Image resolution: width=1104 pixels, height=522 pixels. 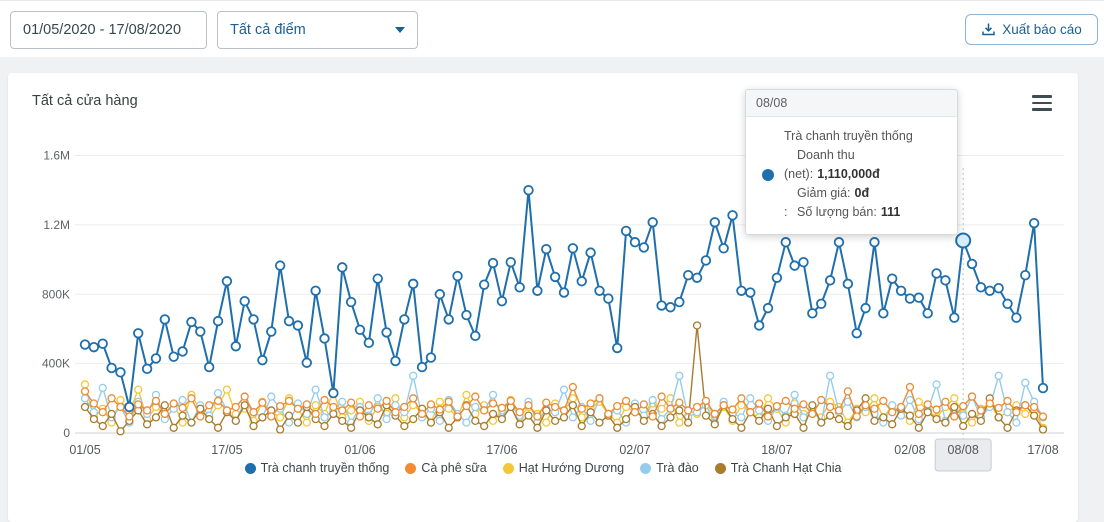 What do you see at coordinates (776, 450) in the screenshot?
I see `x-axis-tick-label: 18/07` at bounding box center [776, 450].